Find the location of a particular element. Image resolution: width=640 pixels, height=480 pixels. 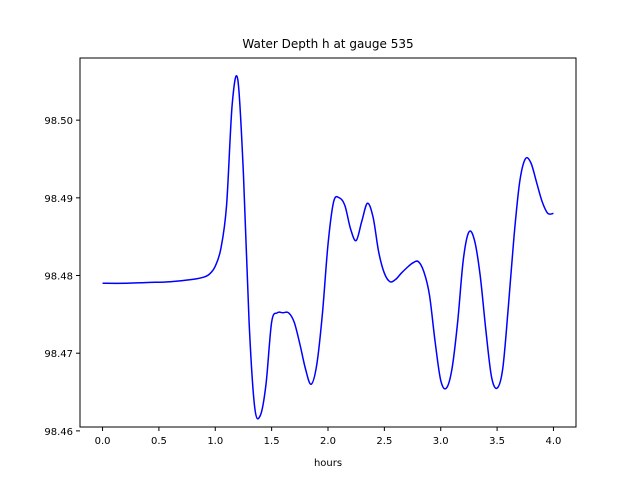

x-axis-label: hours is located at coordinates (328, 463).